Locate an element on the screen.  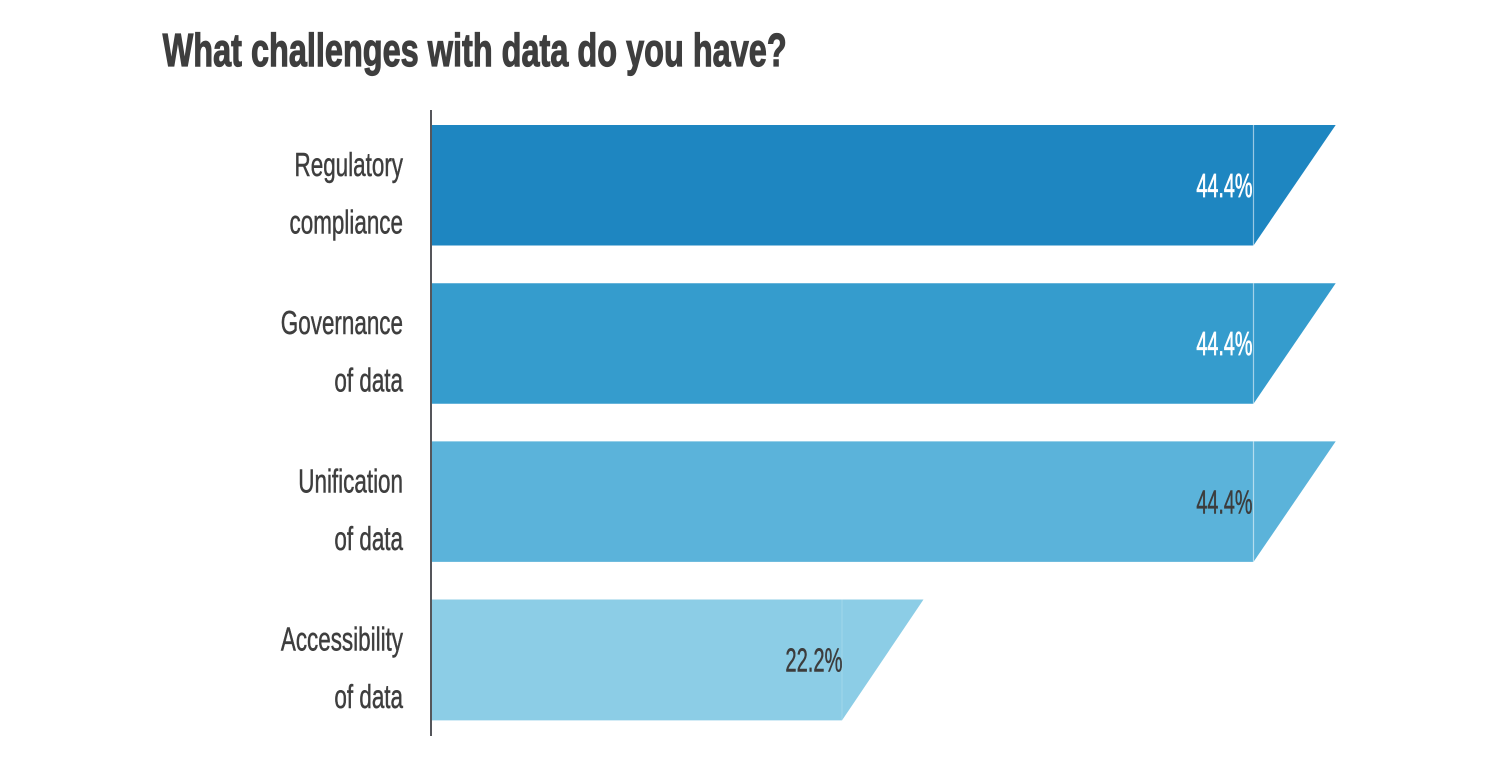
svg-text: Accessibility is located at coordinates (342, 638).